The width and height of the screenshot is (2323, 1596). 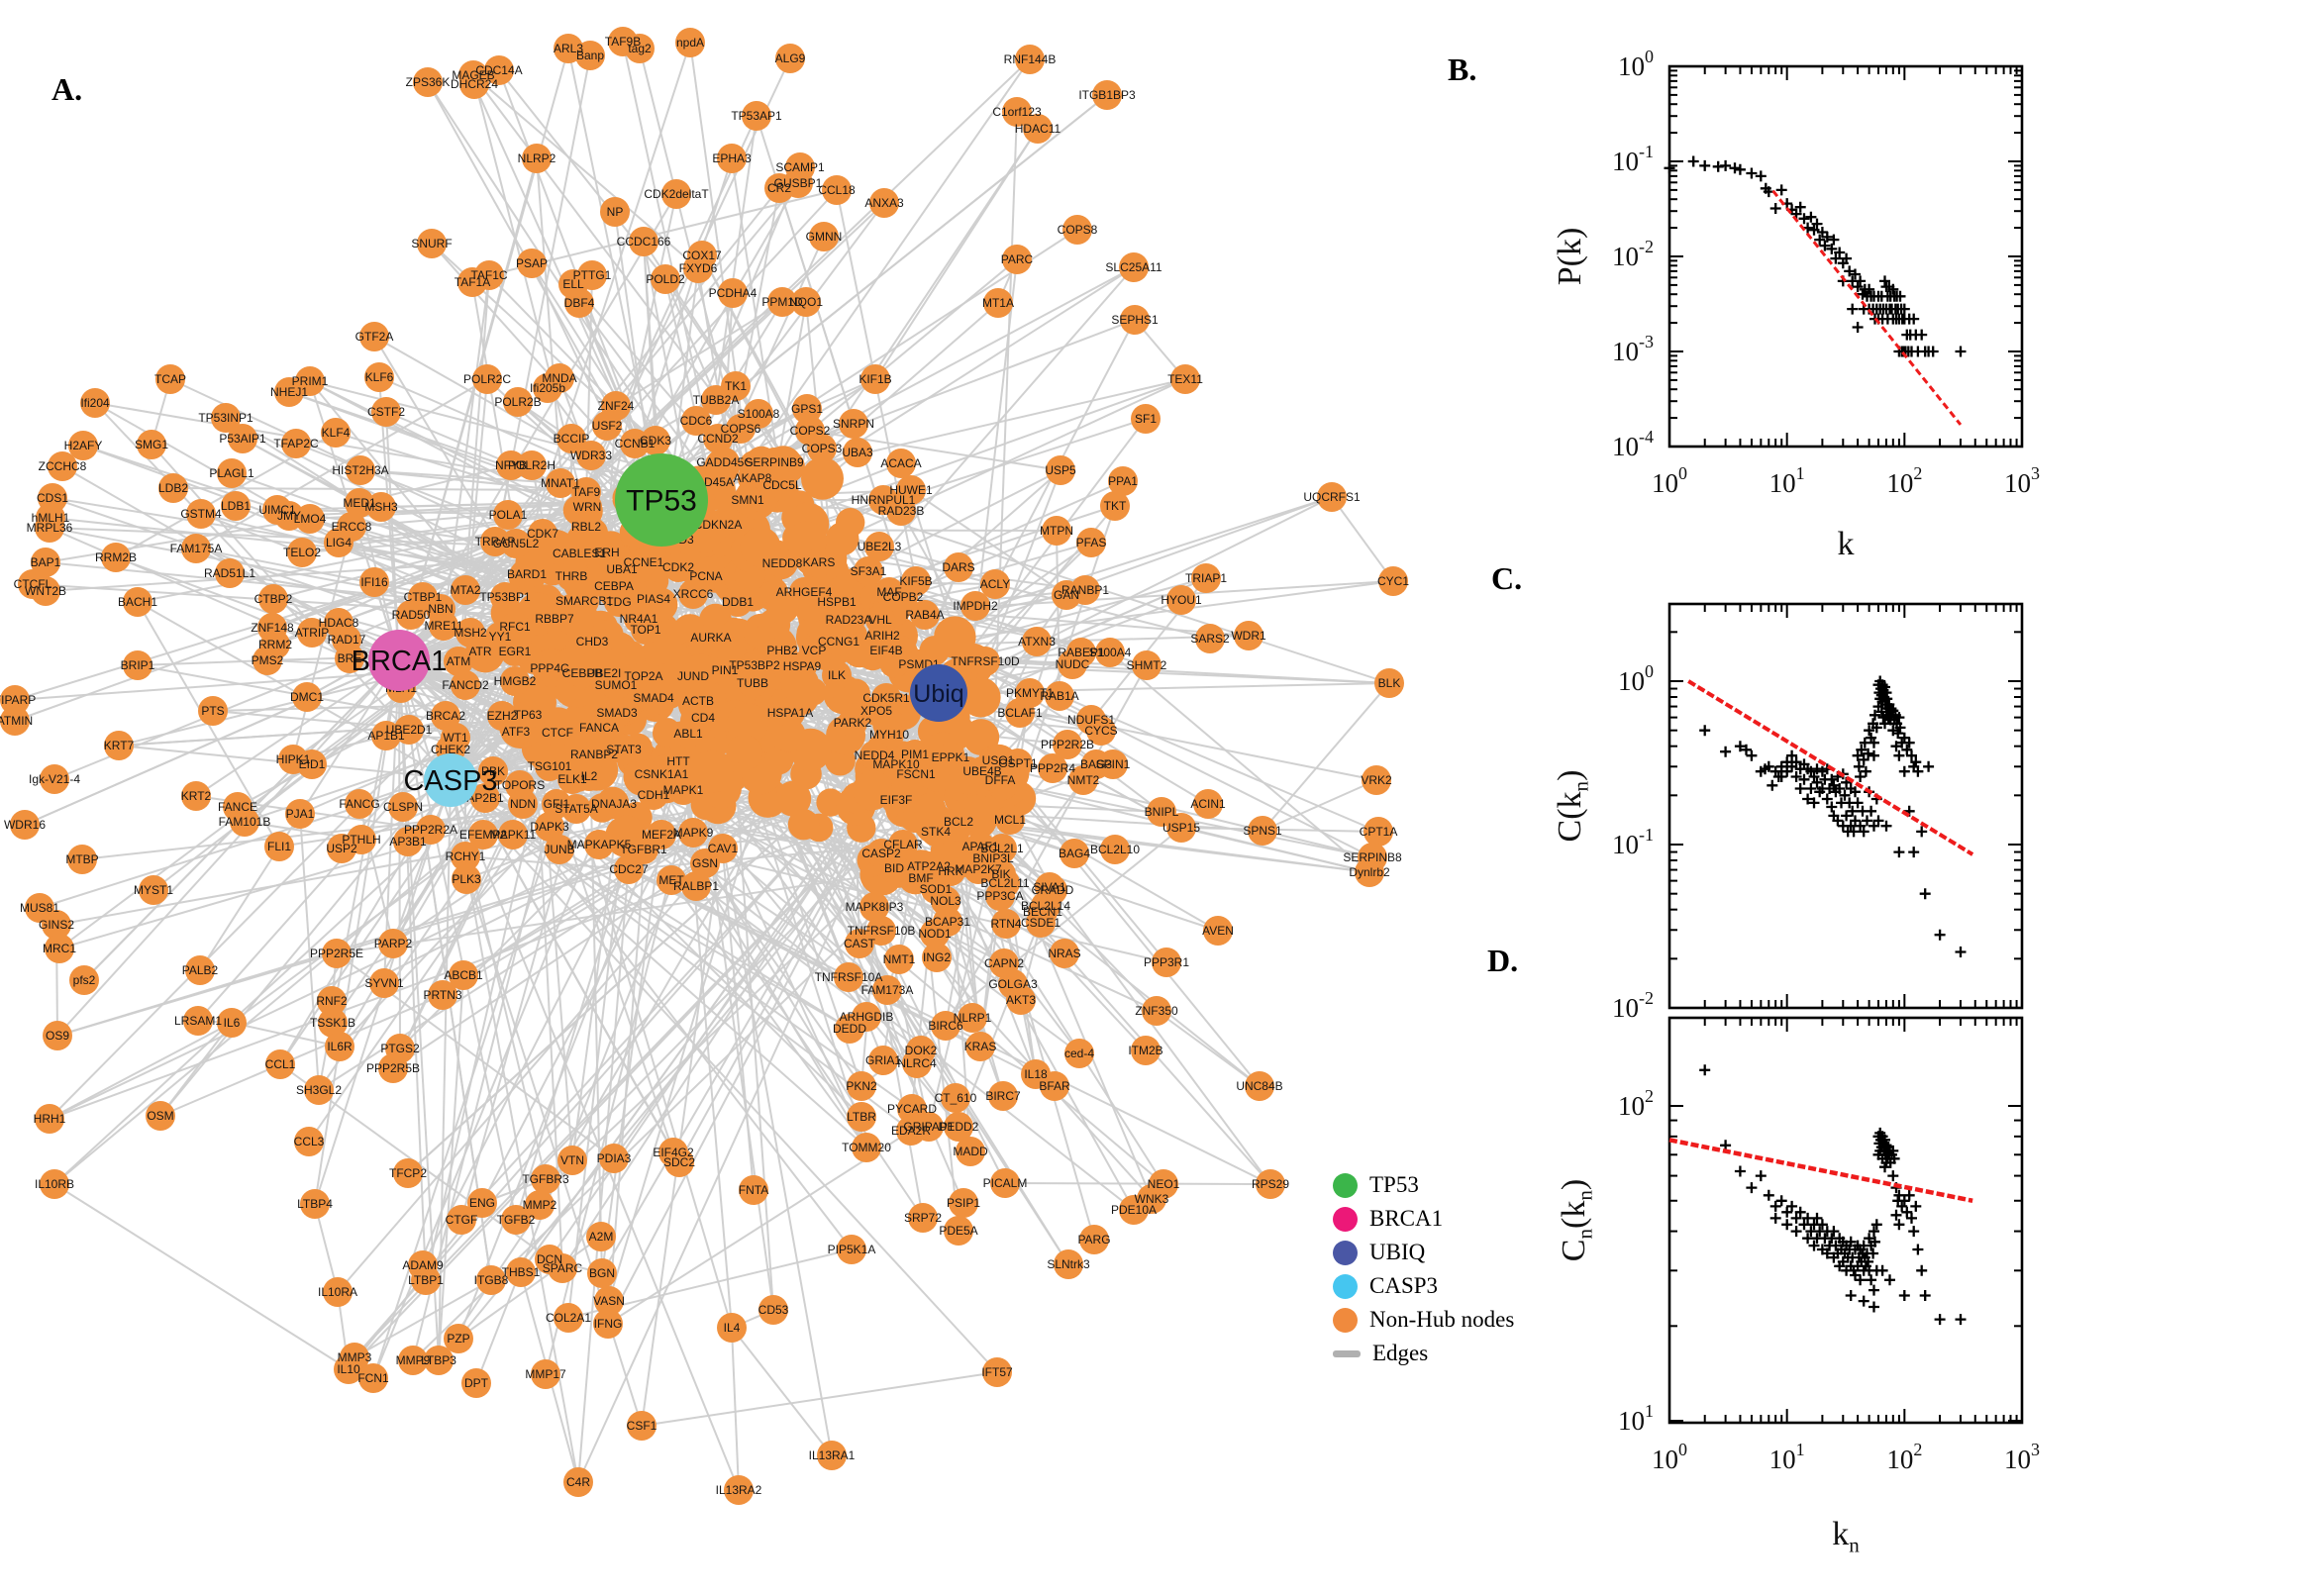 What do you see at coordinates (616, 685) in the screenshot?
I see `network-node-label: SUMO1` at bounding box center [616, 685].